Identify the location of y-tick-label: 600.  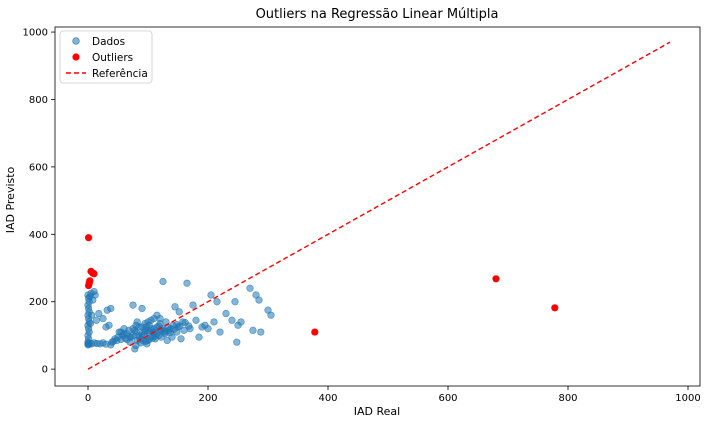
(38, 167).